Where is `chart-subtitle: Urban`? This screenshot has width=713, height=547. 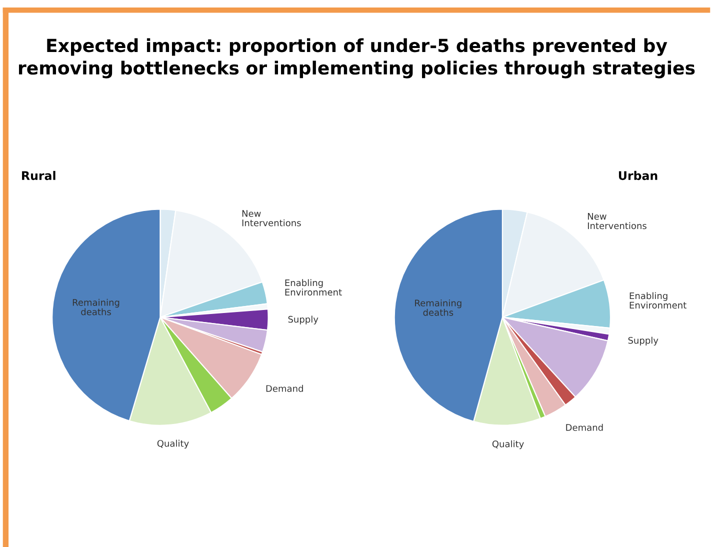
chart-subtitle: Urban is located at coordinates (638, 175).